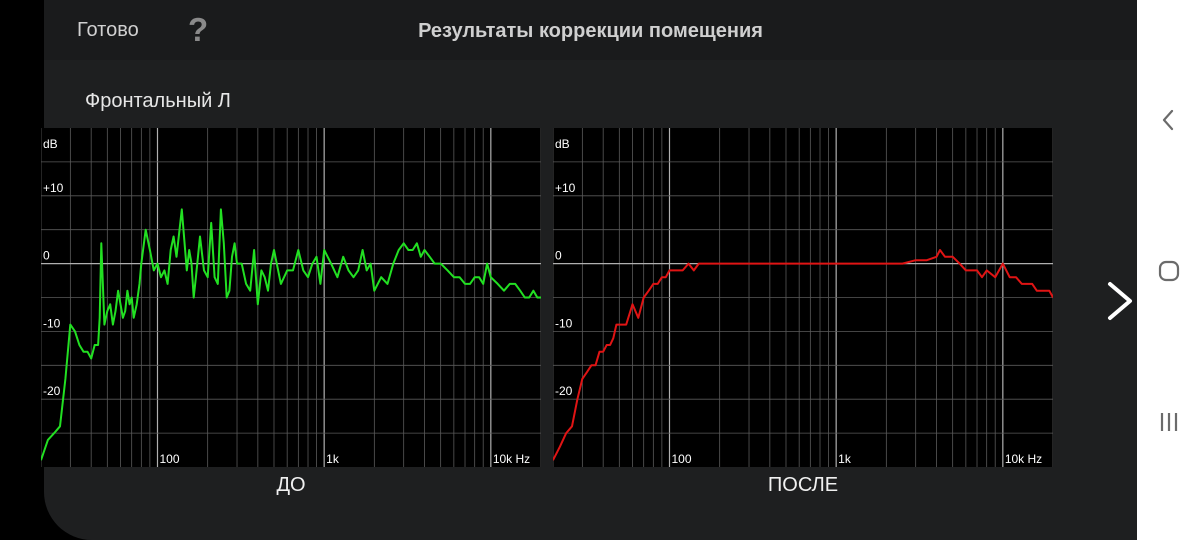 The width and height of the screenshot is (1200, 540). I want to click on page-title: Результаты коррекции помещения, so click(590, 31).